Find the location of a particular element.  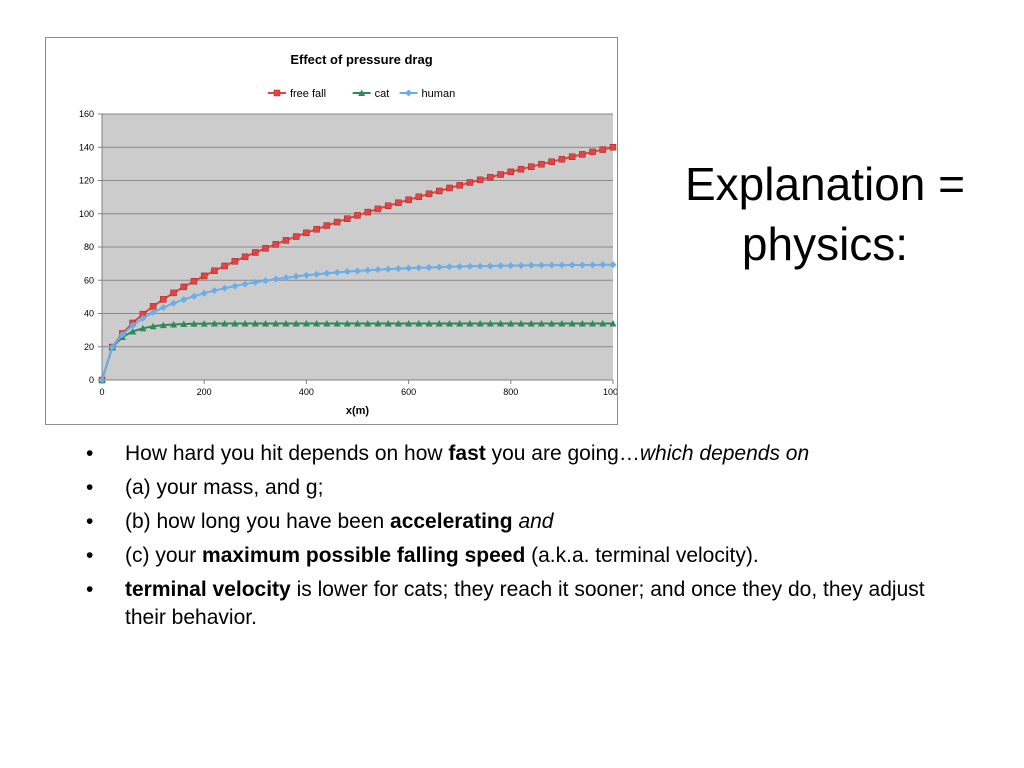

bullet-item: • (a) your mass, and g; is located at coordinates (506, 488).